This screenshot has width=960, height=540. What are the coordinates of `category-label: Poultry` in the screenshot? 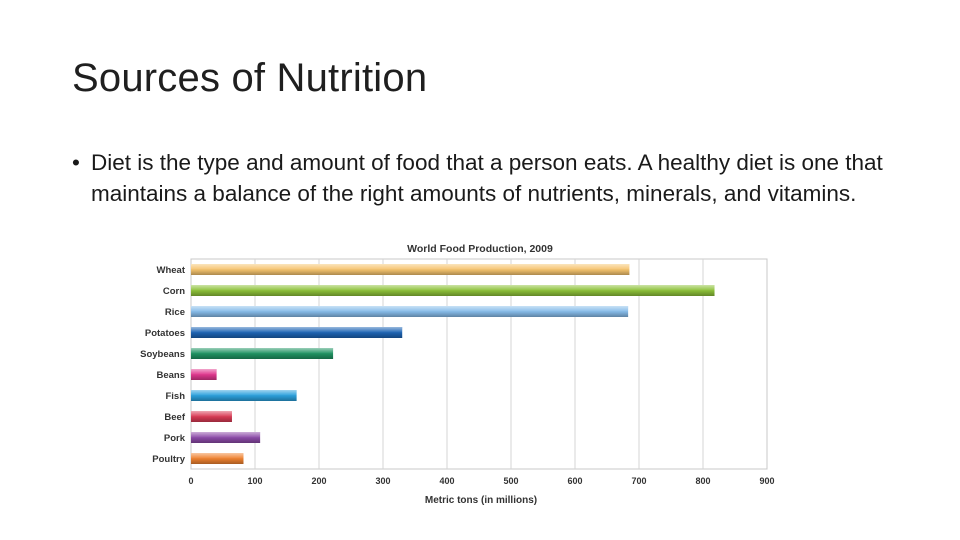 It's located at (168, 459).